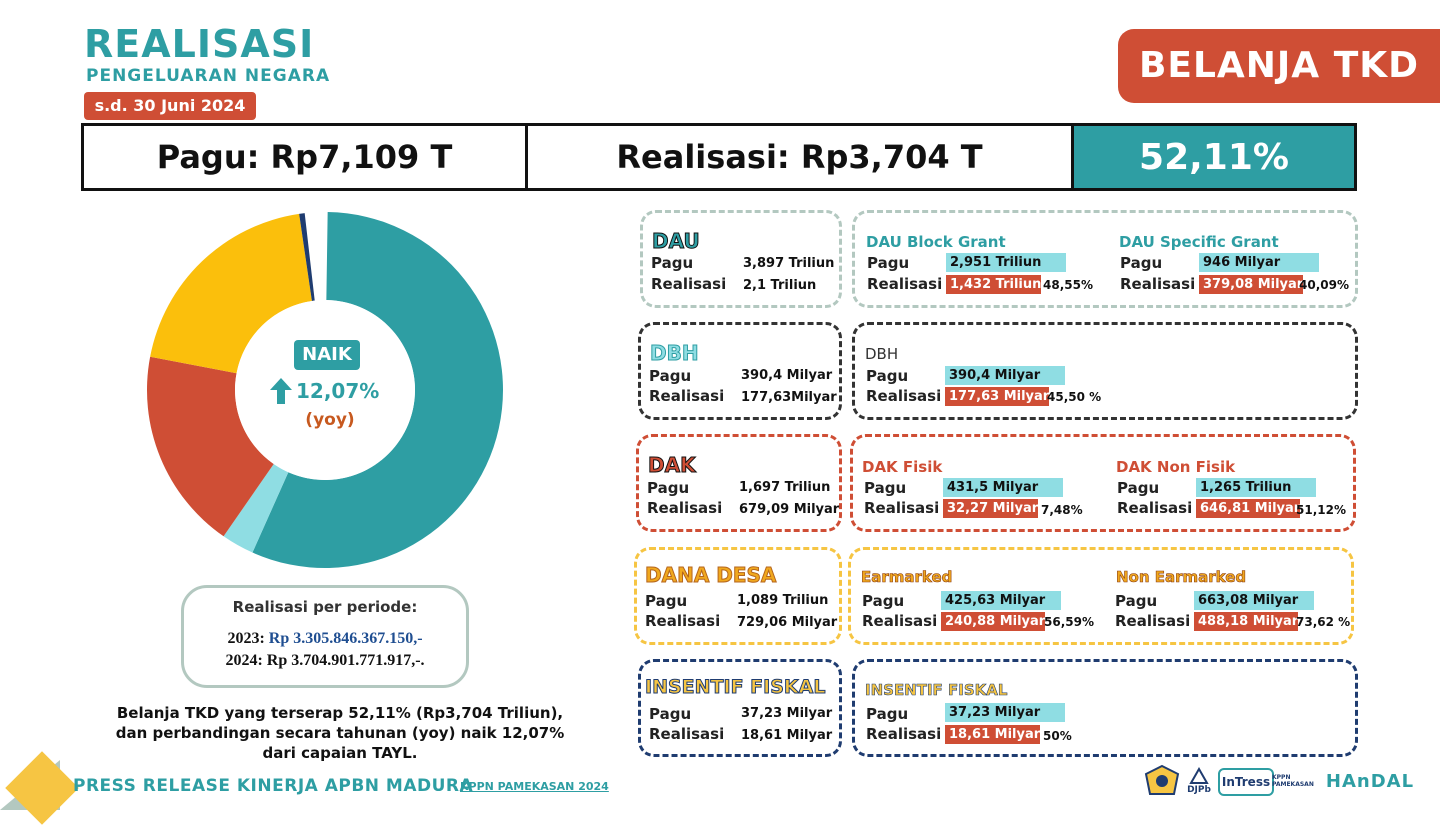 The image size is (1440, 825). Describe the element at coordinates (902, 508) in the screenshot. I see `dak-fisik-realisasi-label: Realisasi` at that location.